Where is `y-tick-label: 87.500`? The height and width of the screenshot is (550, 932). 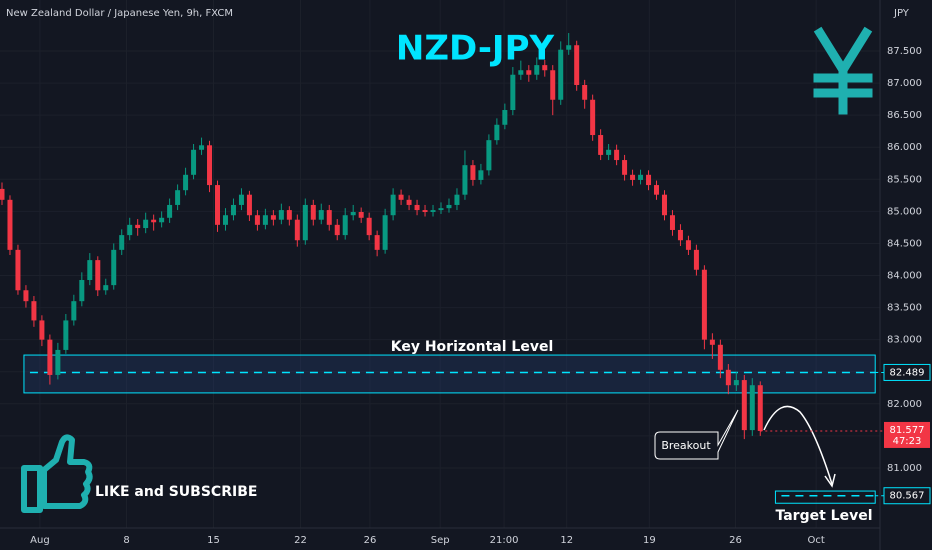 y-tick-label: 87.500 is located at coordinates (904, 51).